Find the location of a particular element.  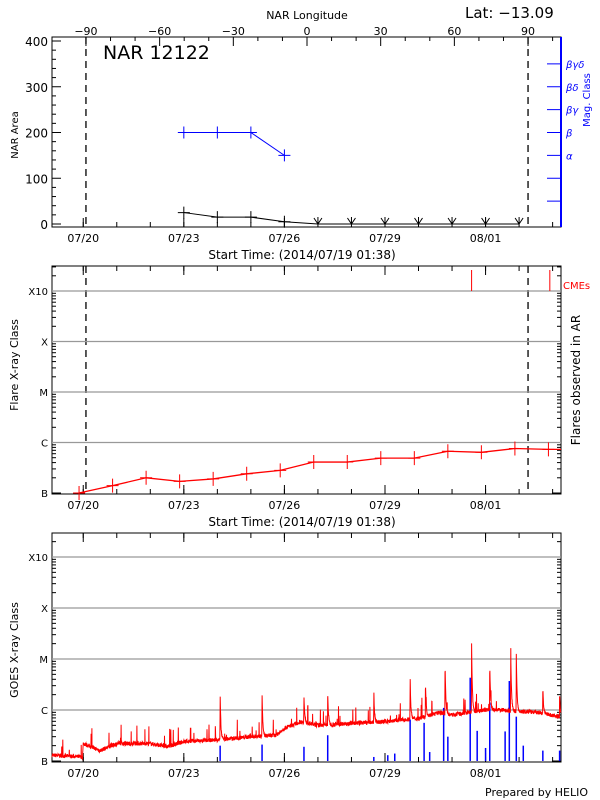

mag-class-label: Mag. Class is located at coordinates (587, 100).